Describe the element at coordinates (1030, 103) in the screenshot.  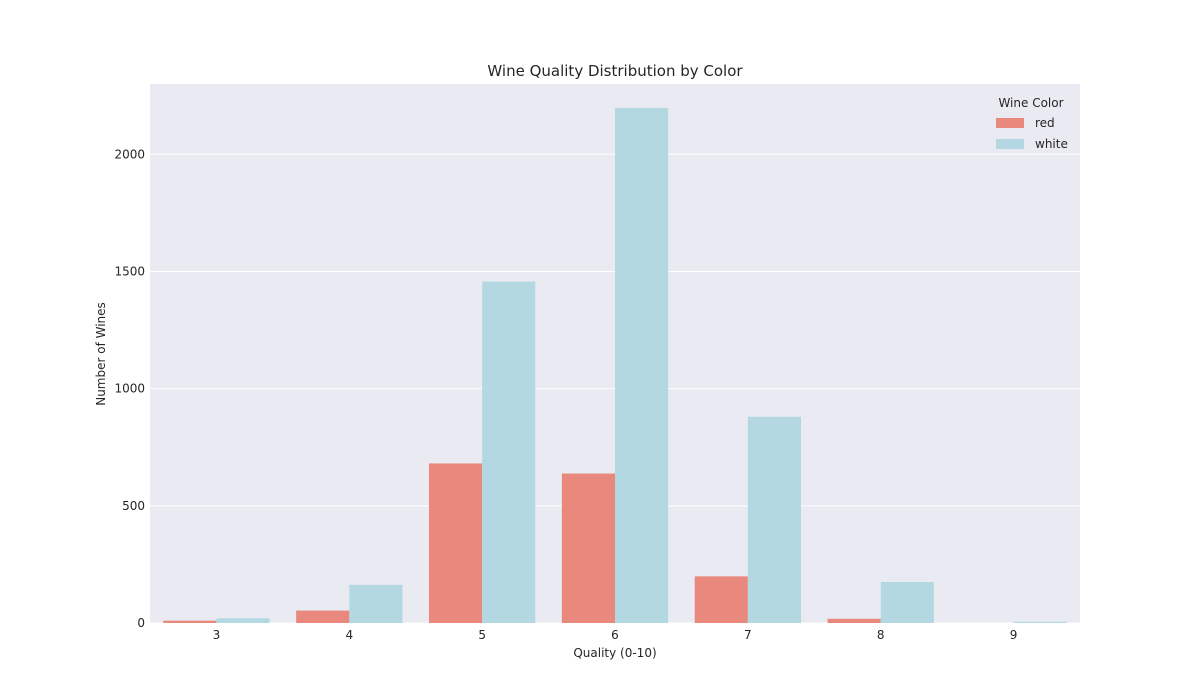
I see `legend-title: Wine Color` at that location.